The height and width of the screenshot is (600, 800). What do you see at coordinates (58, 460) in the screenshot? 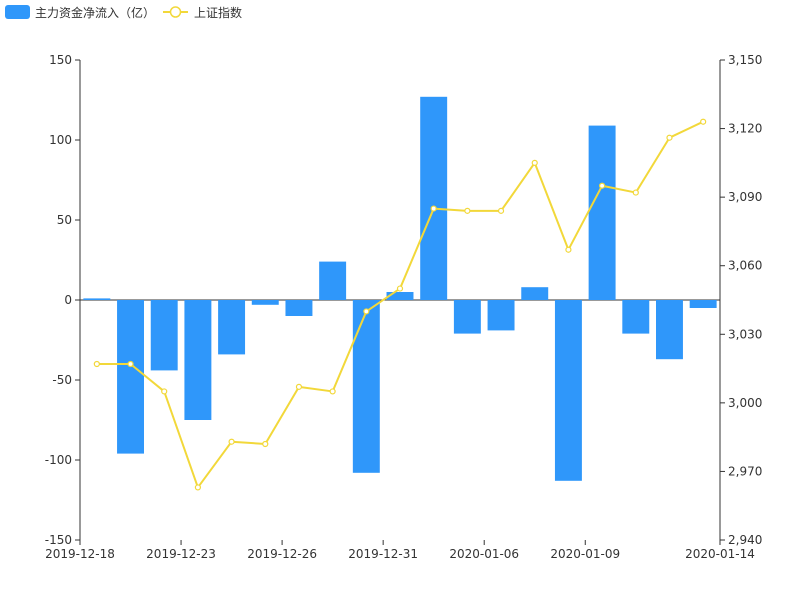
I see `left-tick-label: -100` at bounding box center [58, 460].